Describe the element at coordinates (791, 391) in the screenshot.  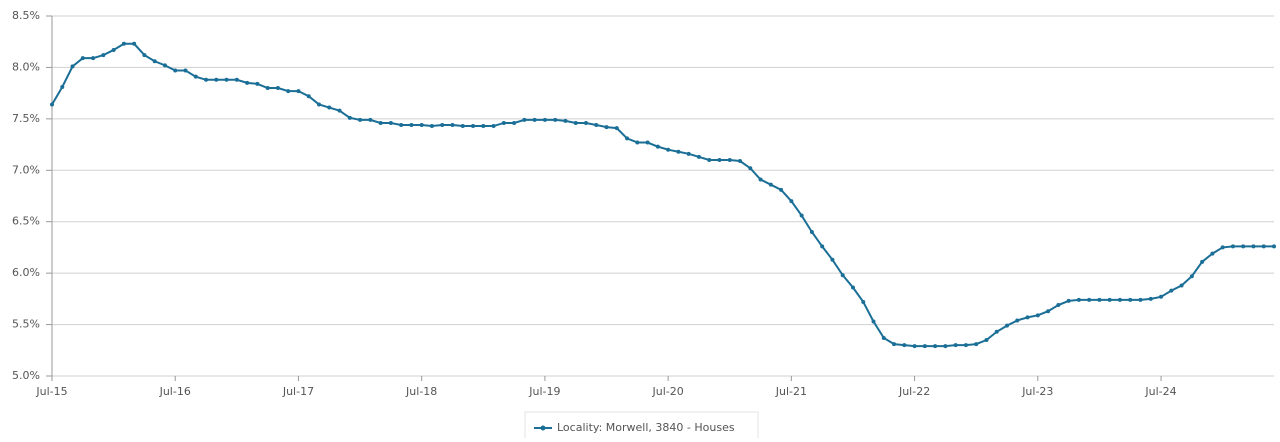
I see `x-tick-label: Jul-21` at that location.